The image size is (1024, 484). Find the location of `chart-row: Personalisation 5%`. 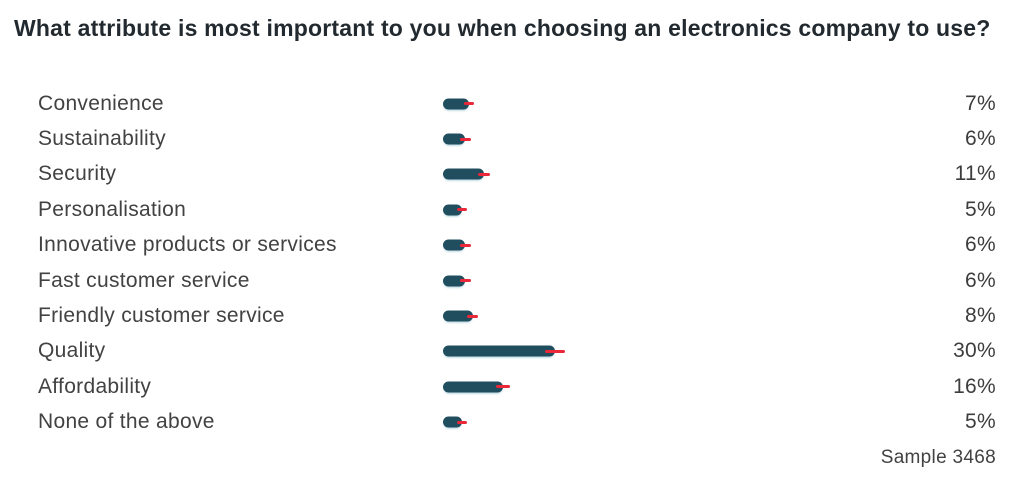

chart-row: Personalisation 5% is located at coordinates (512, 209).